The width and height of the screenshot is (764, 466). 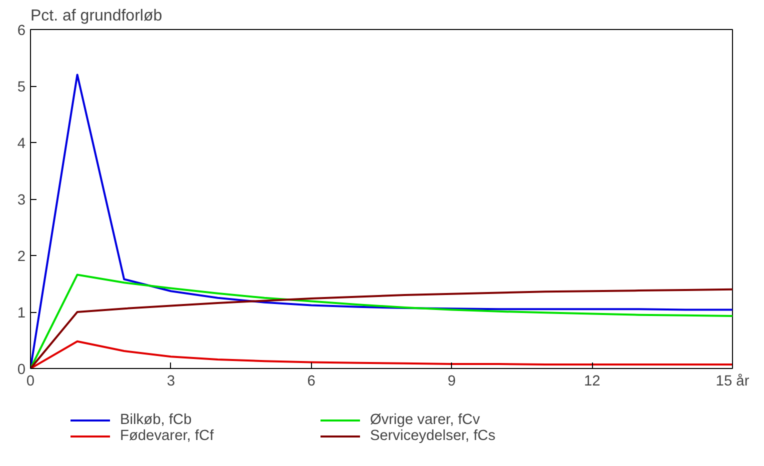 I want to click on x-tick-label: 15 år, so click(x=733, y=382).